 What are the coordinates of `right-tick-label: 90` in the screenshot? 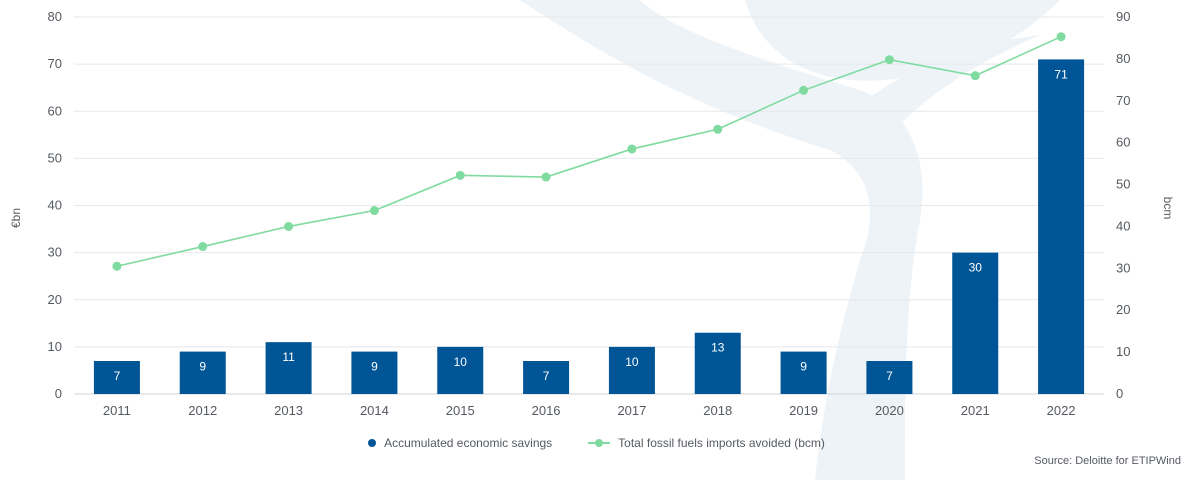 It's located at (1123, 16).